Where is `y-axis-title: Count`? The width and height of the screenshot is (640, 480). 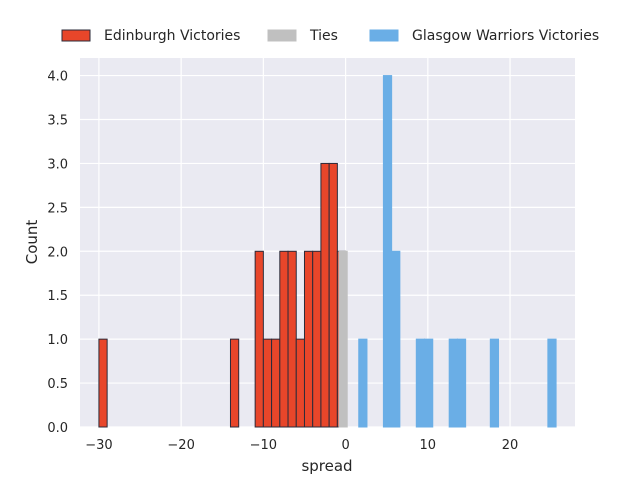
y-axis-title: Count is located at coordinates (32, 242).